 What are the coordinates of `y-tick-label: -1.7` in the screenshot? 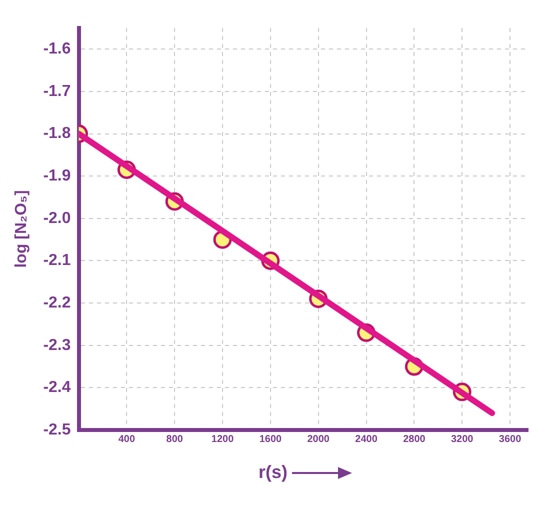 It's located at (57, 91).